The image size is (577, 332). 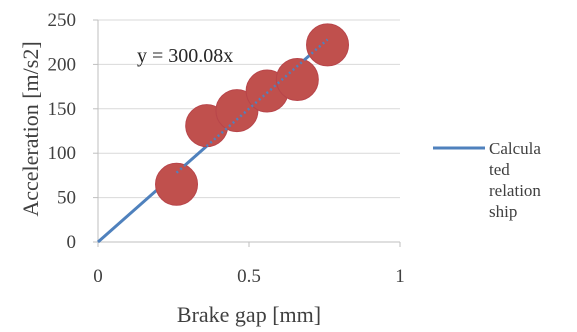 I want to click on x-tick-label: 1, so click(x=400, y=276).